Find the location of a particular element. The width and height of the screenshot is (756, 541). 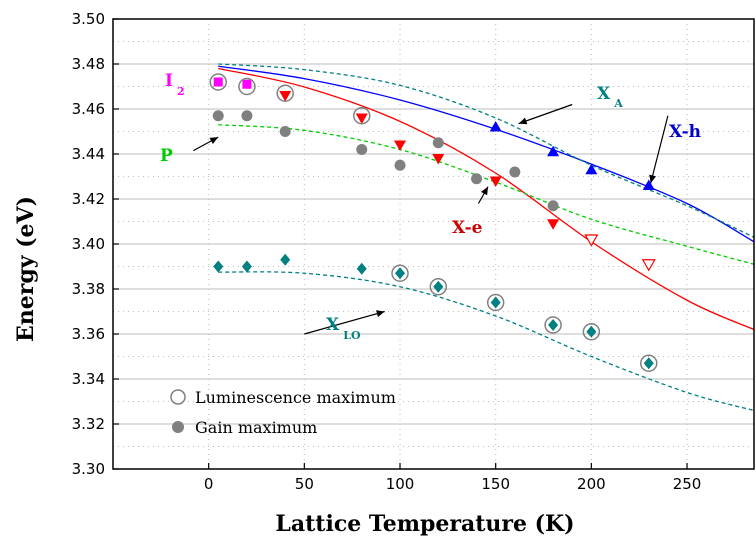

annotation-xlo-main: X is located at coordinates (333, 325).